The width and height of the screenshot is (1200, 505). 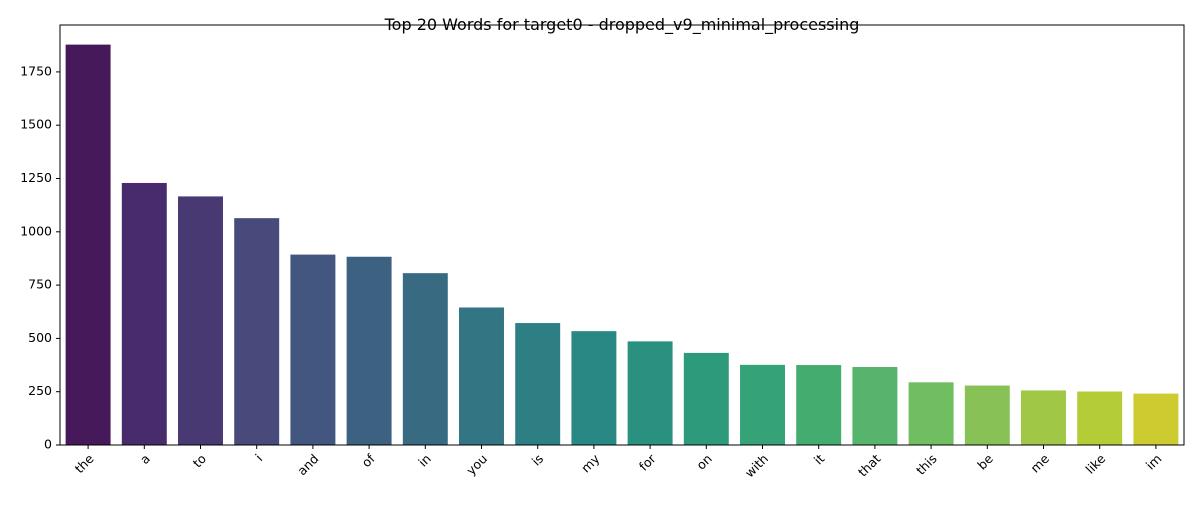 I want to click on bar-it, so click(x=819, y=405).